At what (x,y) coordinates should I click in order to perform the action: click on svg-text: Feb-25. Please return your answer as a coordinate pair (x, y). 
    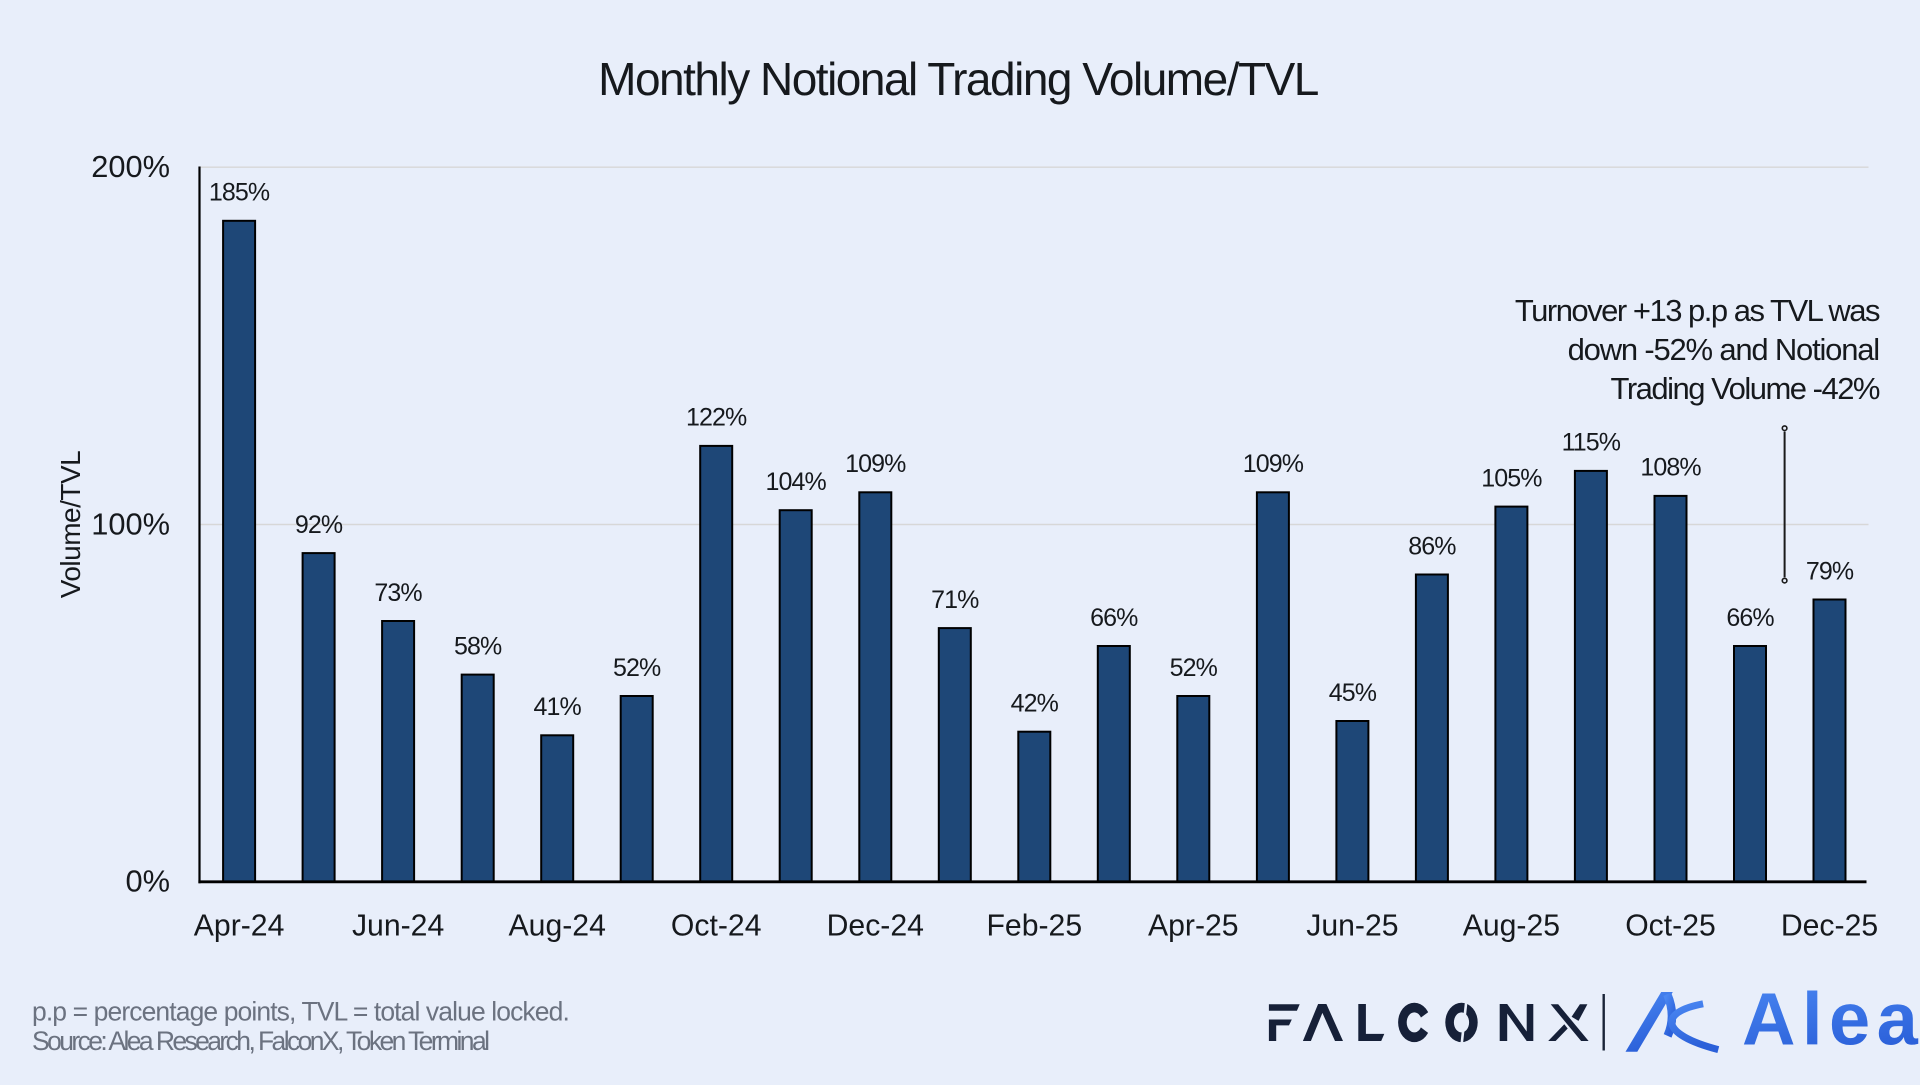
    Looking at the image, I should click on (1034, 926).